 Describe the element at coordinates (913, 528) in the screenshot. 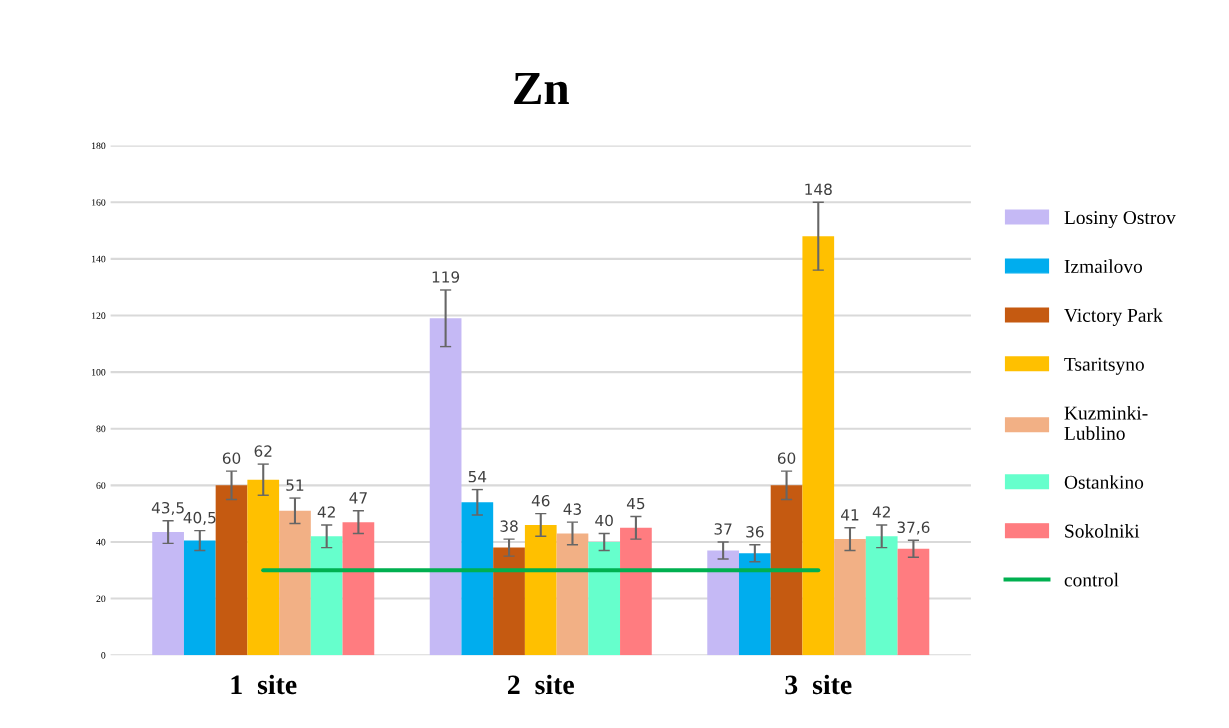

I see `data-label: 37,6` at that location.